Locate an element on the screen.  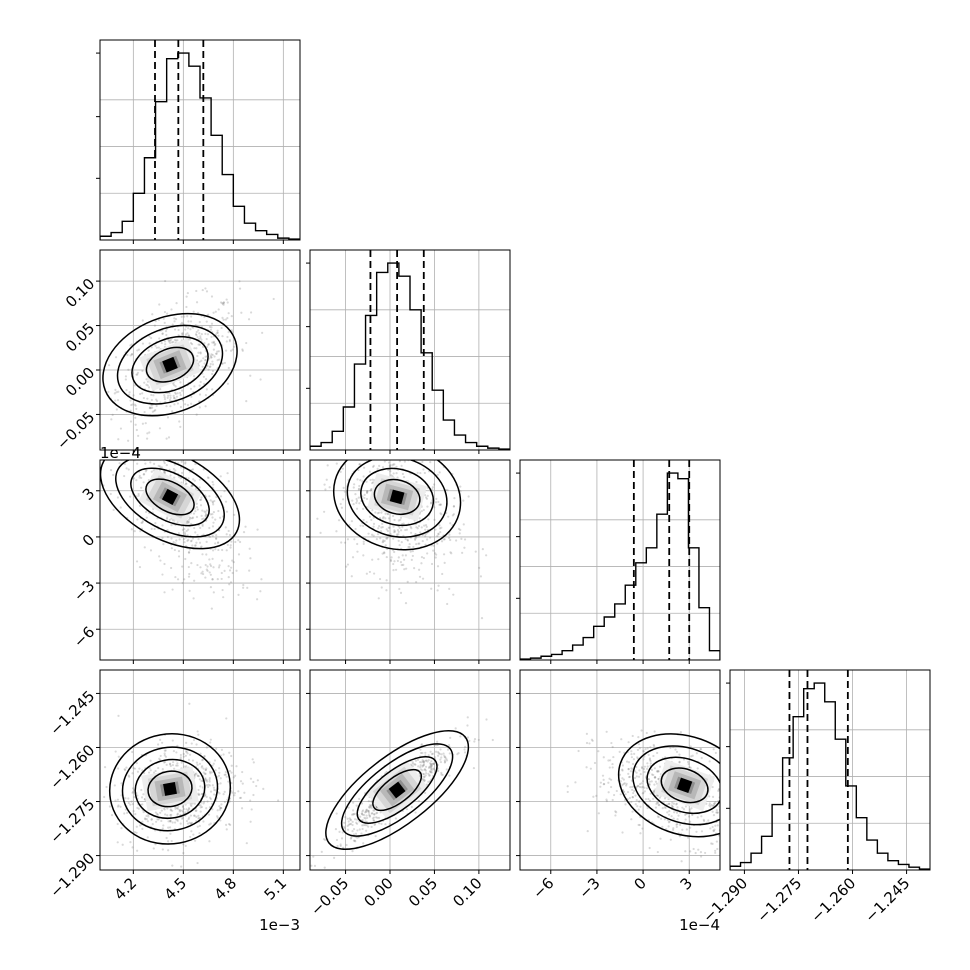
y-tick-label: 0.05 is located at coordinates (80, 337).